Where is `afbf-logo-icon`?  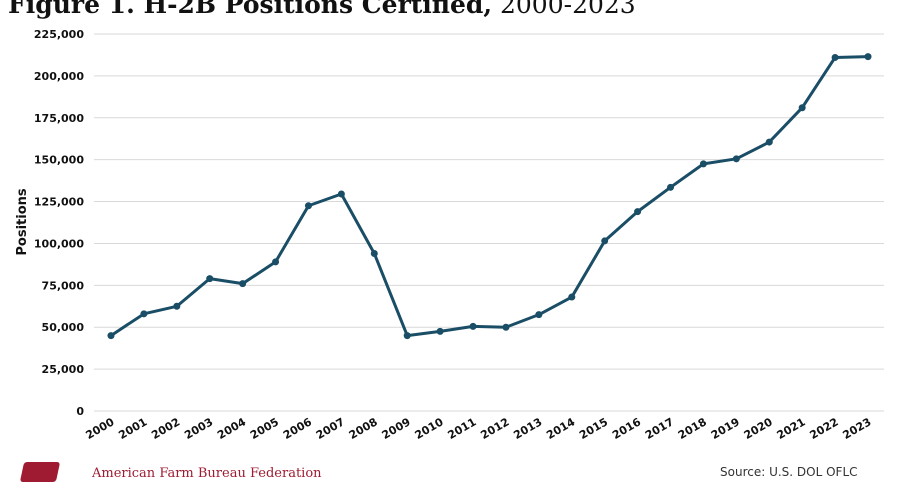 afbf-logo-icon is located at coordinates (40, 472).